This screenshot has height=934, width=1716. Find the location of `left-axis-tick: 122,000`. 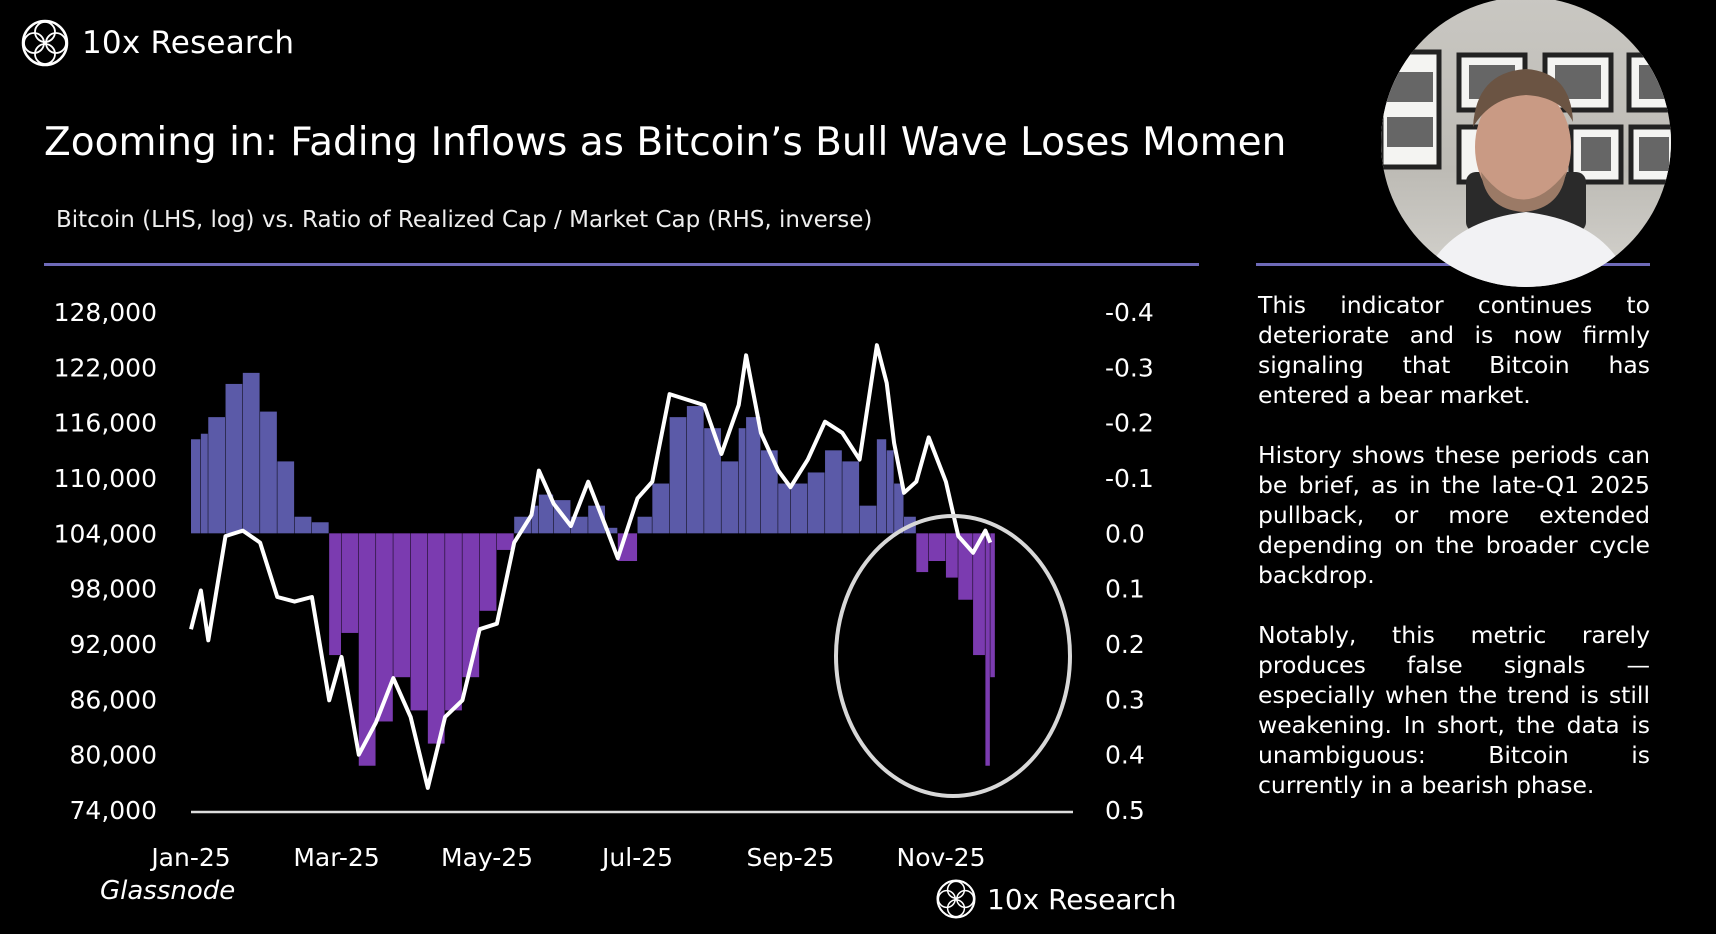

left-axis-tick: 122,000 is located at coordinates (105, 367).